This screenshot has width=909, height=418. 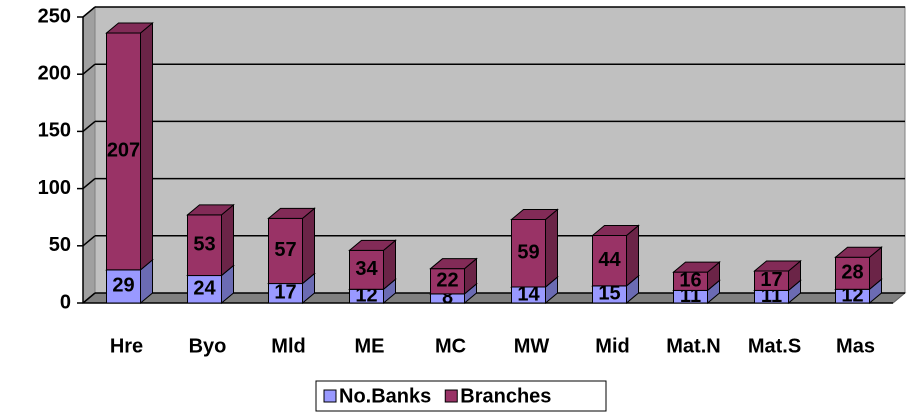 I want to click on data-label: 14, so click(x=528, y=294).